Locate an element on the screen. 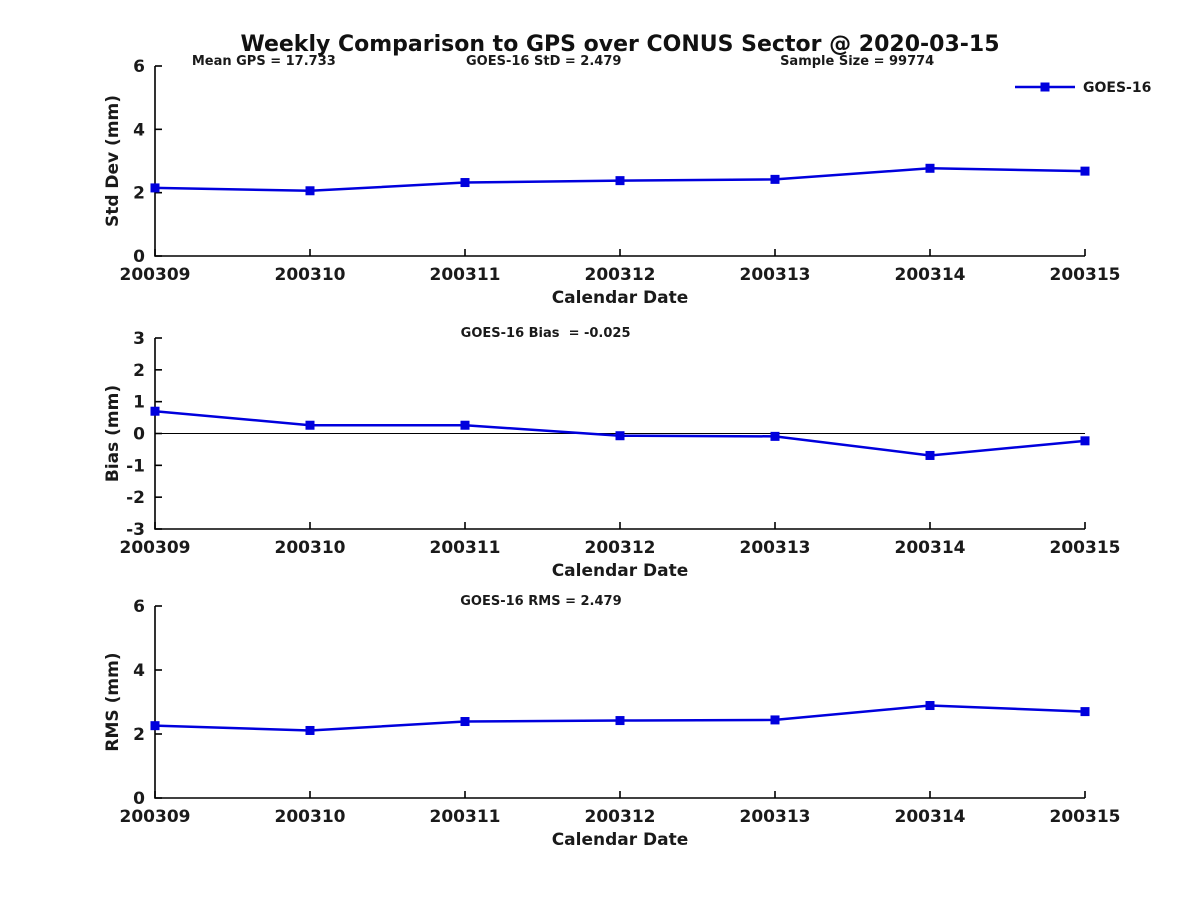  stat-annotation: Sample Size = 99774 is located at coordinates (857, 61).